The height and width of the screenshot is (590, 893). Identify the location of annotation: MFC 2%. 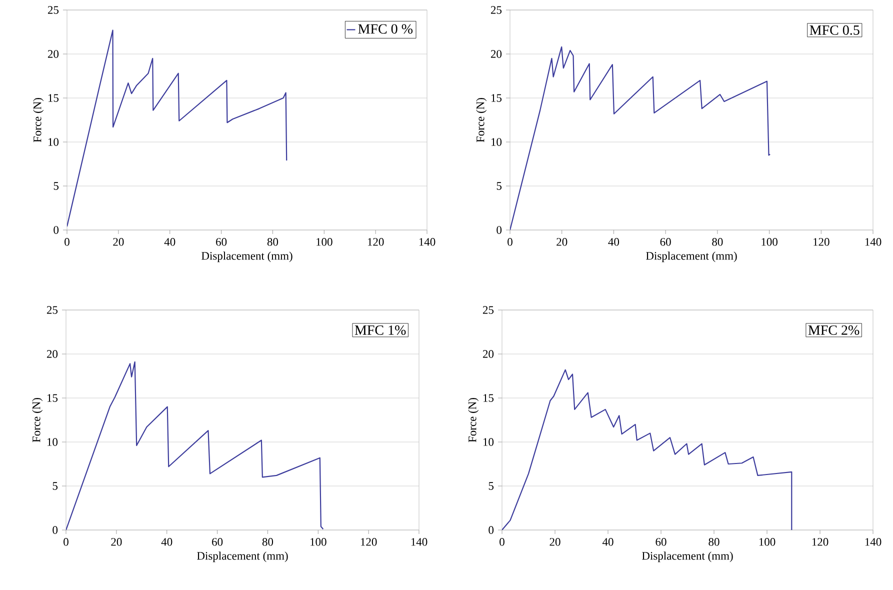
(834, 330).